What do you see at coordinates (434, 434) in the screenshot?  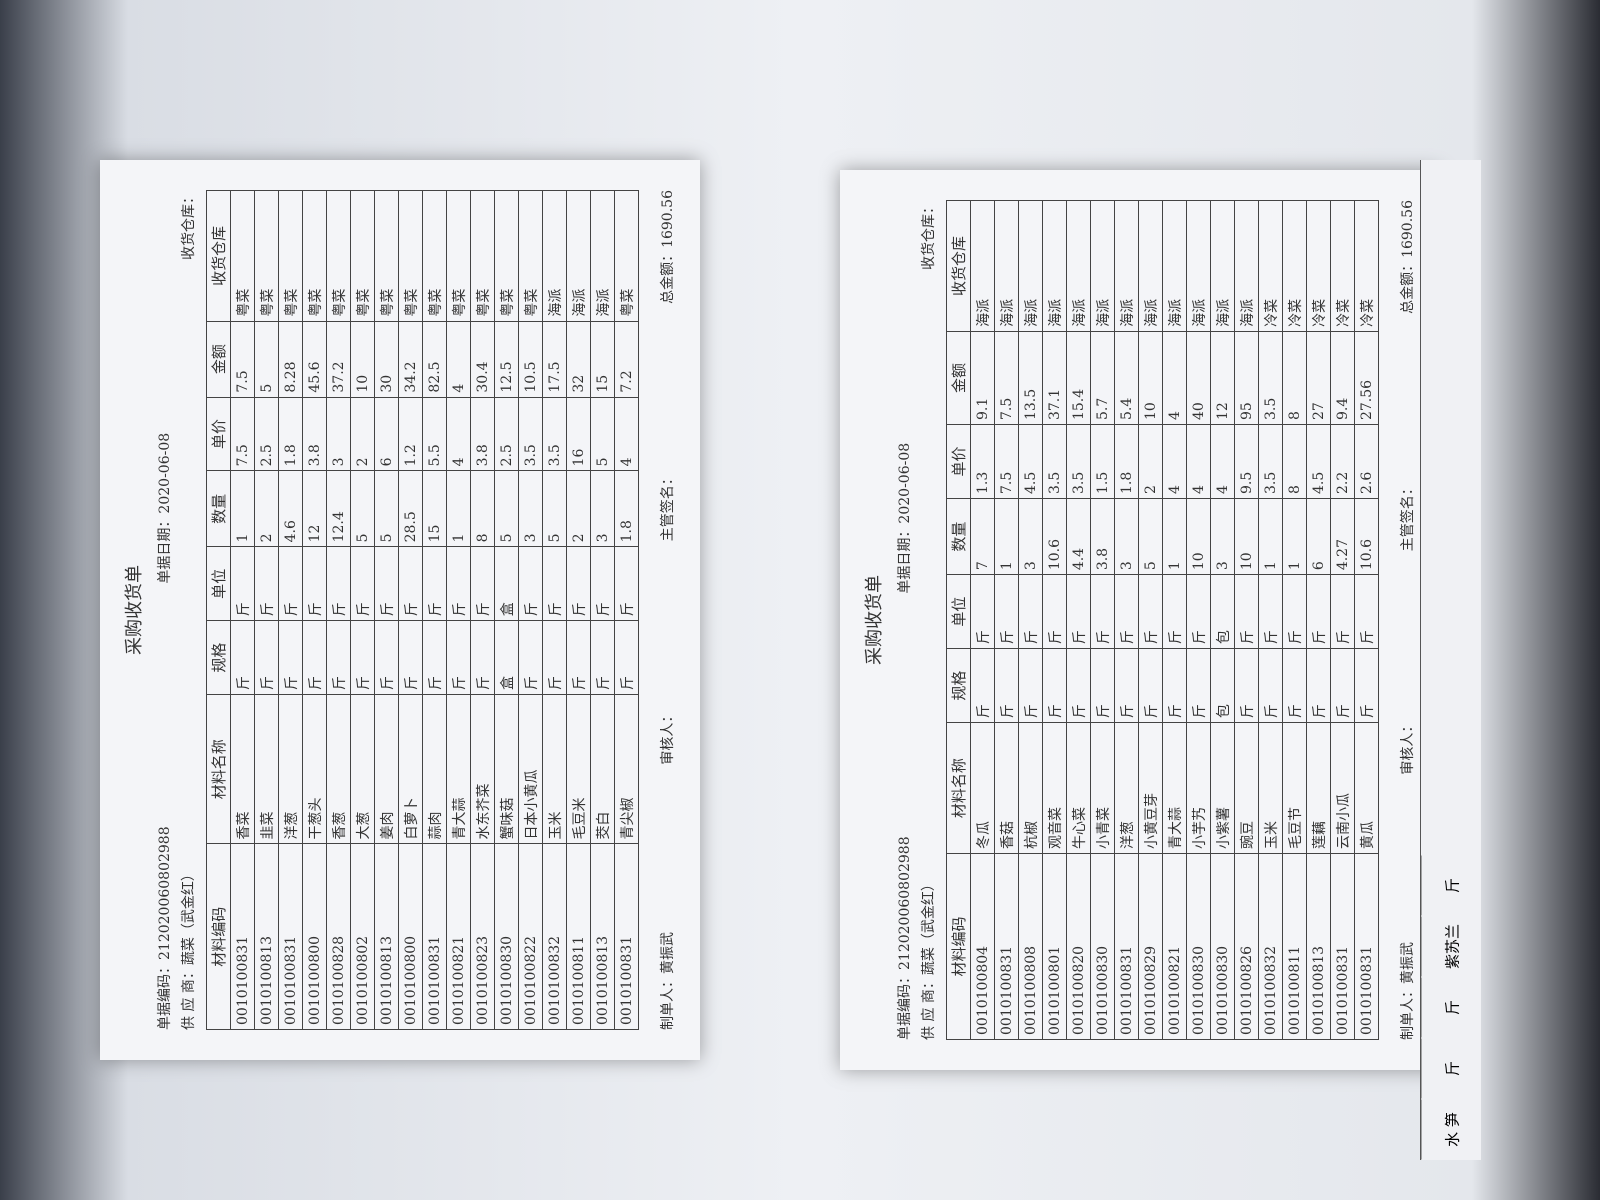 I see `cell: 5.5` at bounding box center [434, 434].